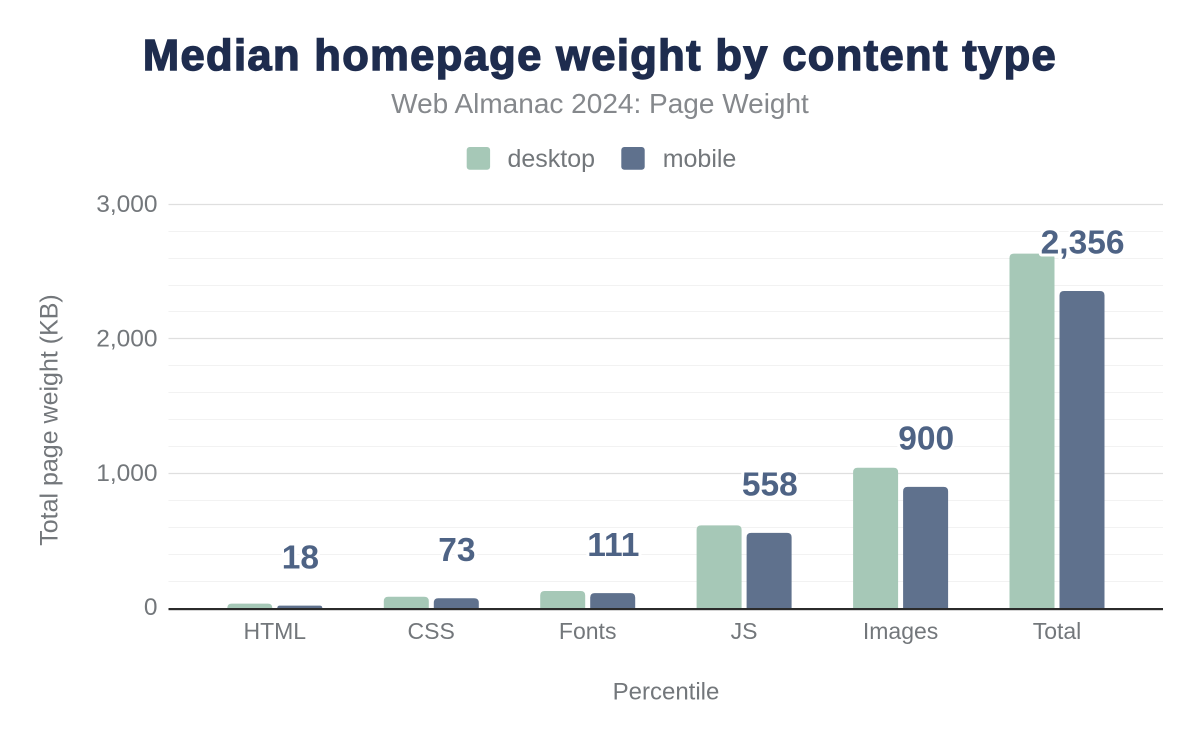 This screenshot has height=742, width=1200. Describe the element at coordinates (126, 204) in the screenshot. I see `svg-text: 3,000` at that location.